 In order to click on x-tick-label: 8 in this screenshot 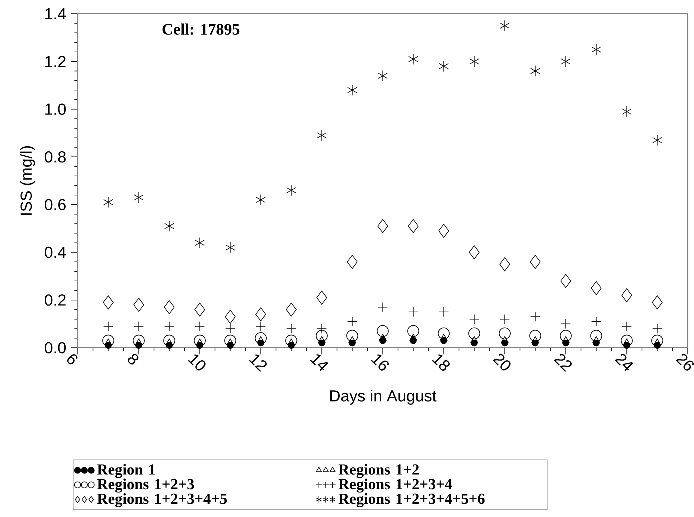, I will do `click(133, 359)`.